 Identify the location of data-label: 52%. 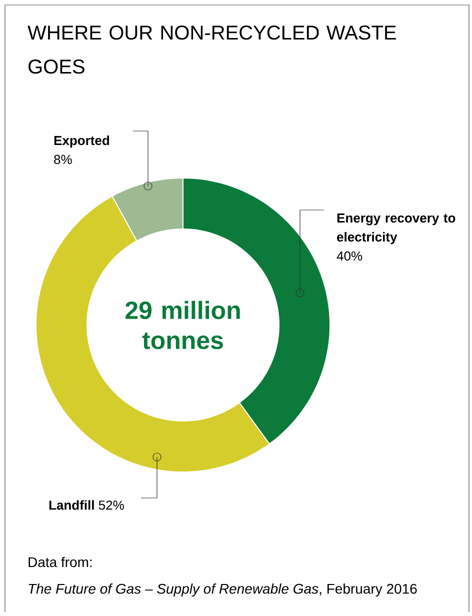
(111, 505).